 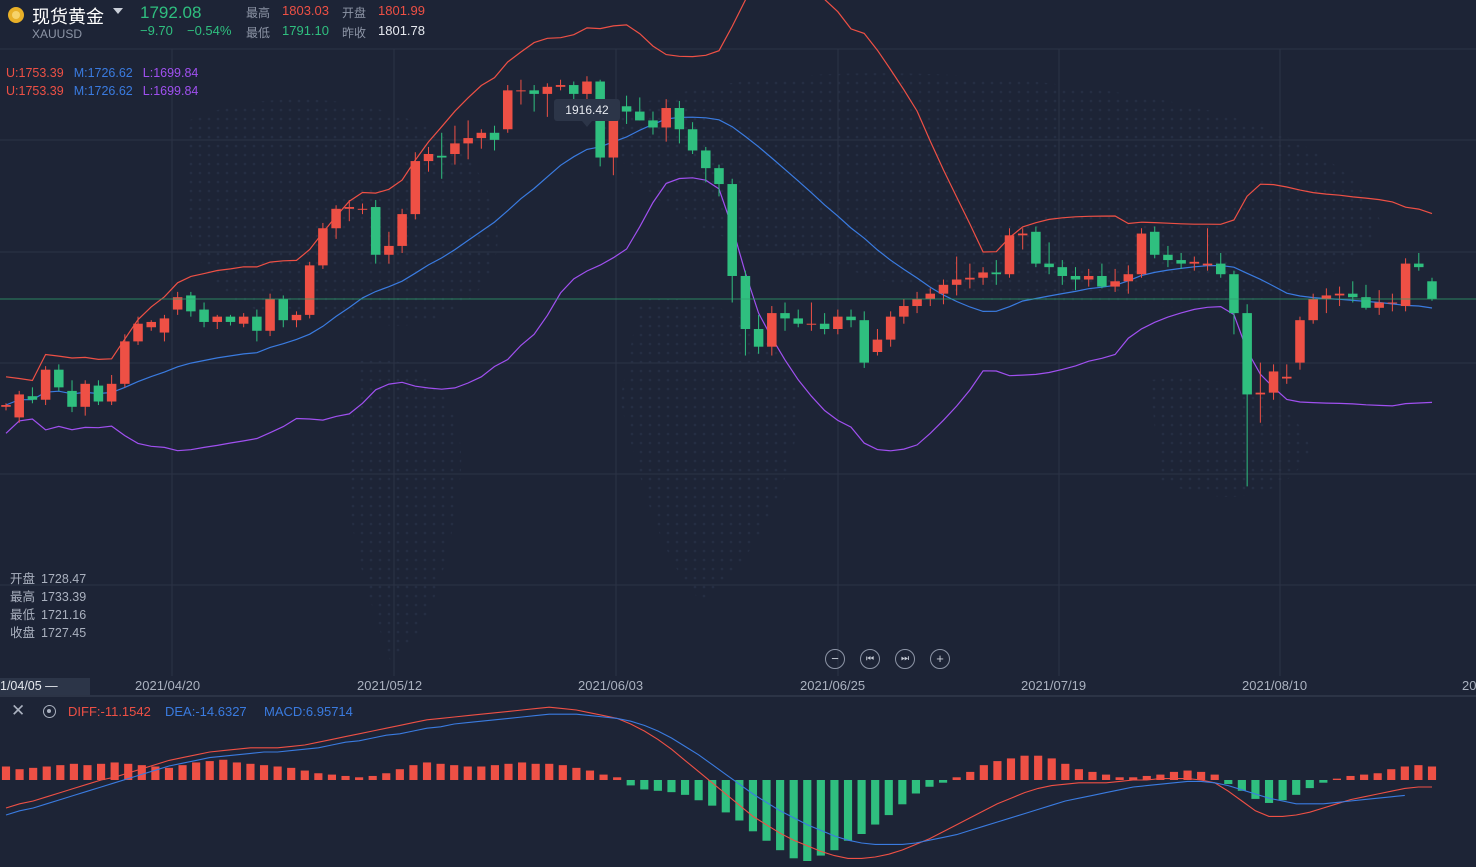 What do you see at coordinates (57, 34) in the screenshot?
I see `symbol-code: XAUUSD` at bounding box center [57, 34].